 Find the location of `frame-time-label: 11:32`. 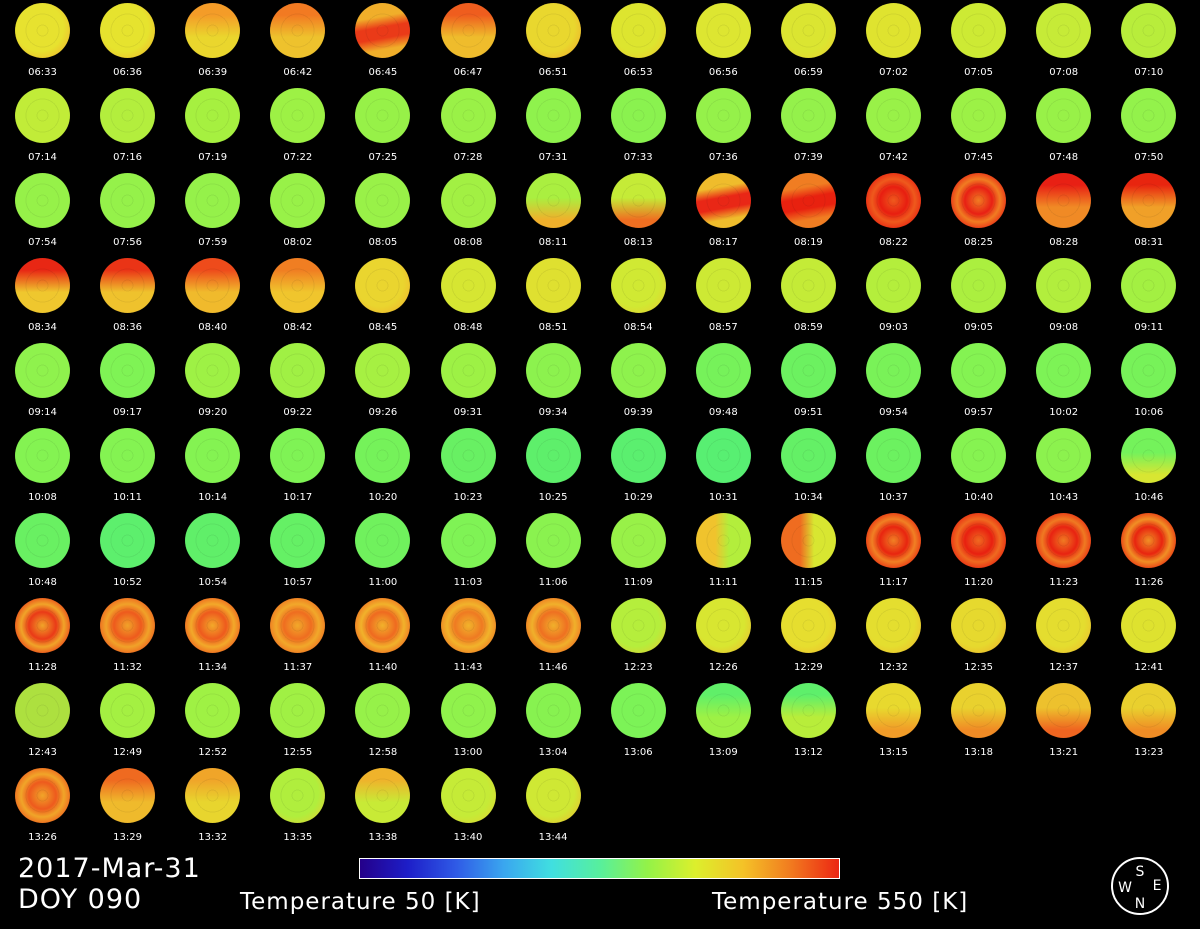

frame-time-label: 11:32 is located at coordinates (127, 667).